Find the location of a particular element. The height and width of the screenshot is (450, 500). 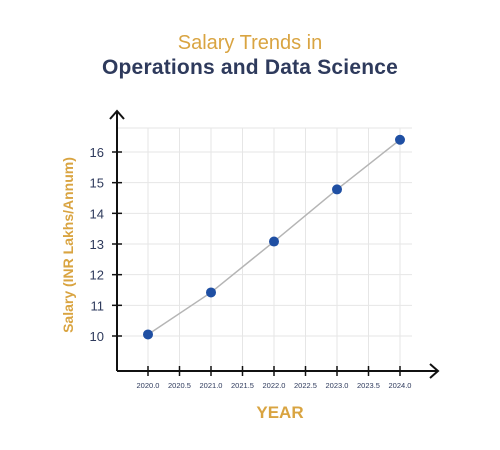

y-tick-label: 12 is located at coordinates (97, 275).